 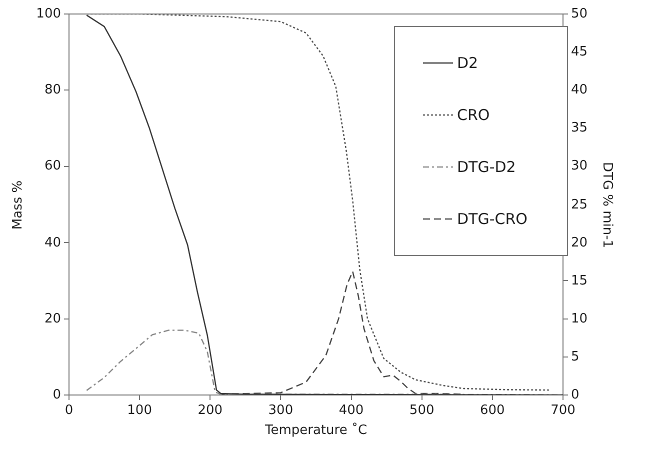 What do you see at coordinates (579, 204) in the screenshot?
I see `y2-tick-label: 25` at bounding box center [579, 204].